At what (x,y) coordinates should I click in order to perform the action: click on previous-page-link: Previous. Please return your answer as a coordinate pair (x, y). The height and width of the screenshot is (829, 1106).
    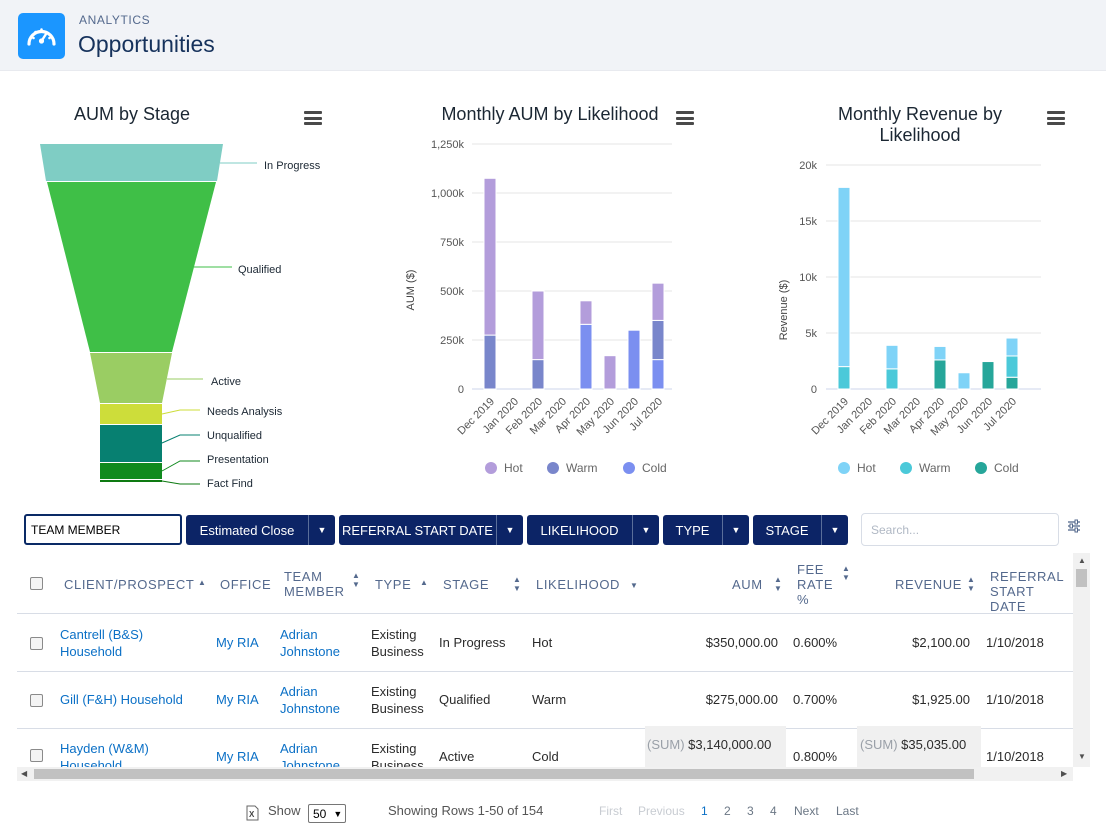
    Looking at the image, I should click on (661, 811).